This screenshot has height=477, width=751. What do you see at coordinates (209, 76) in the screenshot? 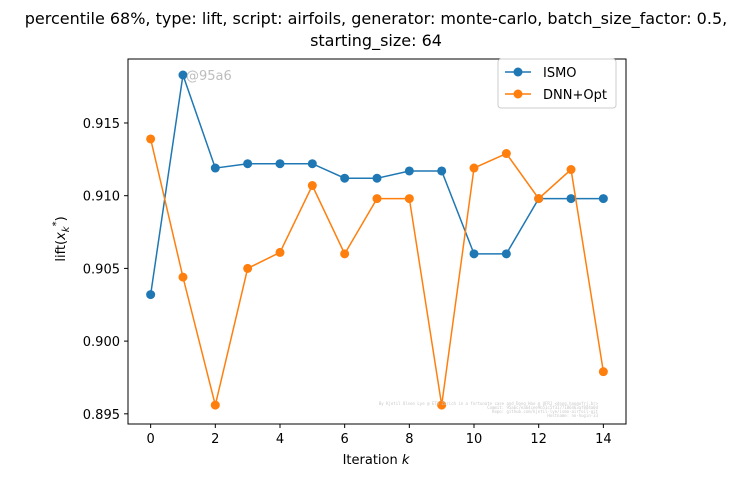
I see `annotation-commit-label: @95a6` at bounding box center [209, 76].